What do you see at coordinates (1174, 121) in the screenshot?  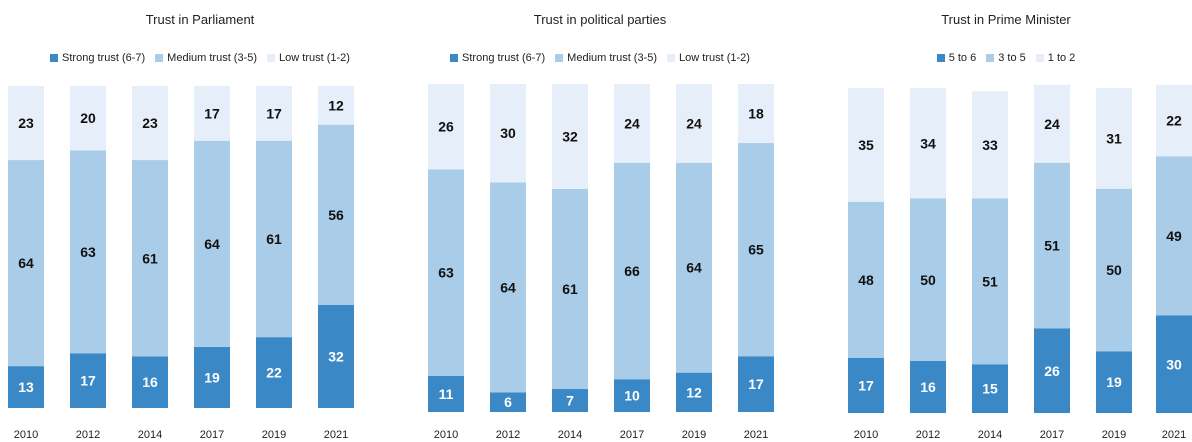 I see `data-label-low: 22` at bounding box center [1174, 121].